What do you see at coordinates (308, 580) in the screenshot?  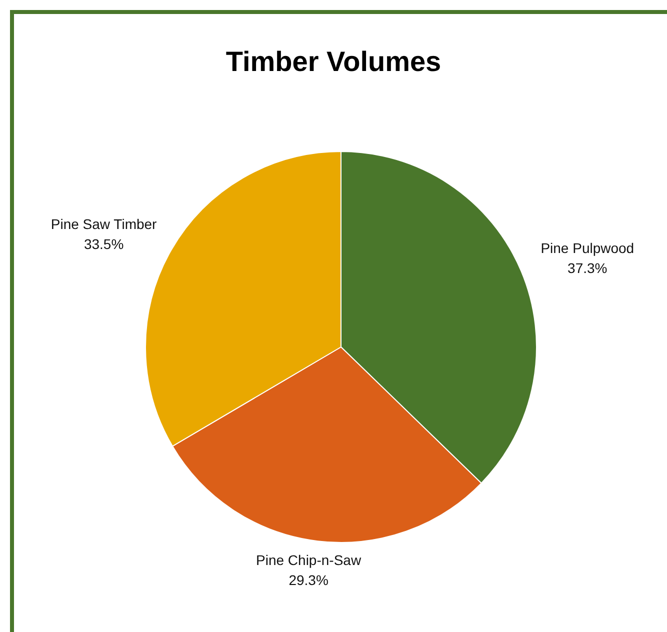 I see `data-label: 29.3%` at bounding box center [308, 580].